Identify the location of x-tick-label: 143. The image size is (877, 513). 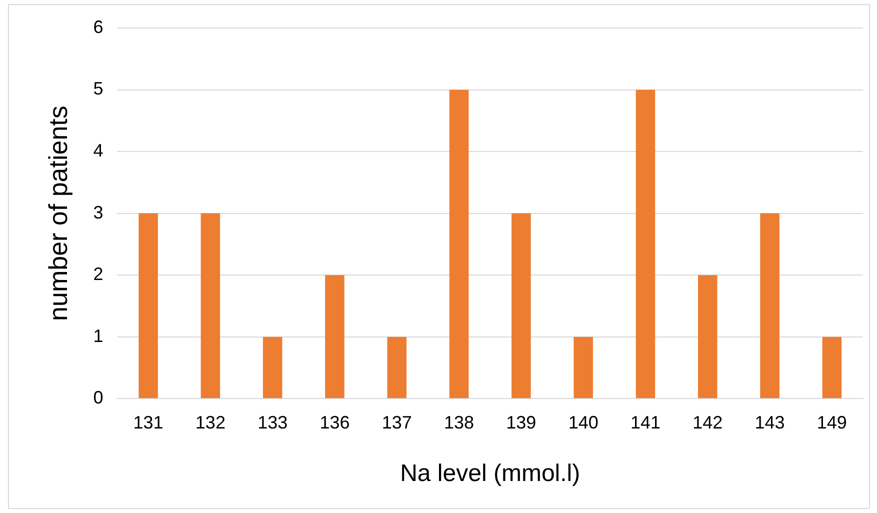
(769, 422).